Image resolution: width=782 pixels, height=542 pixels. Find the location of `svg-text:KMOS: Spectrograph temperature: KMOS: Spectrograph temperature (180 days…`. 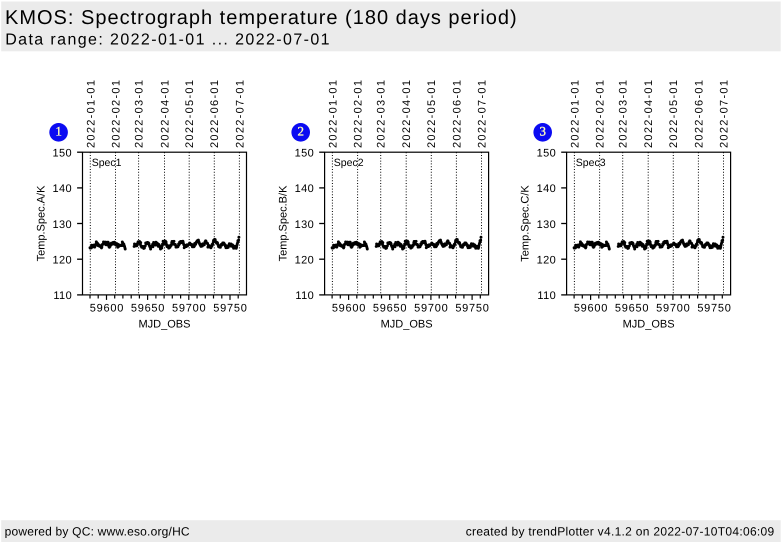

svg-text:KMOS: Spectrograph temperature: KMOS: Spectrograph temperature (180 days… is located at coordinates (261, 18).